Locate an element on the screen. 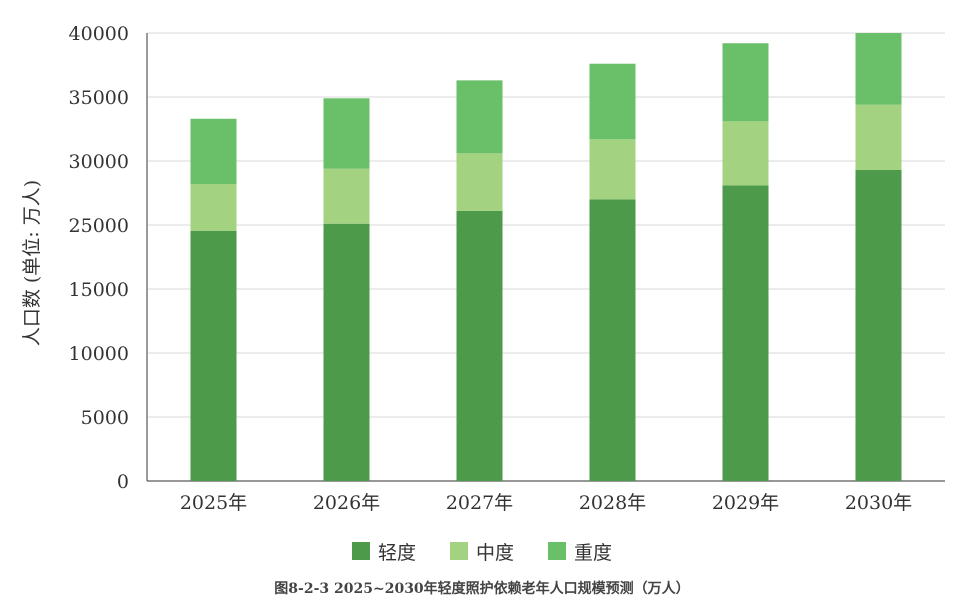 Image resolution: width=964 pixels, height=607 pixels. y-axis-title: 人口数 (单位: 万人) is located at coordinates (32, 263).